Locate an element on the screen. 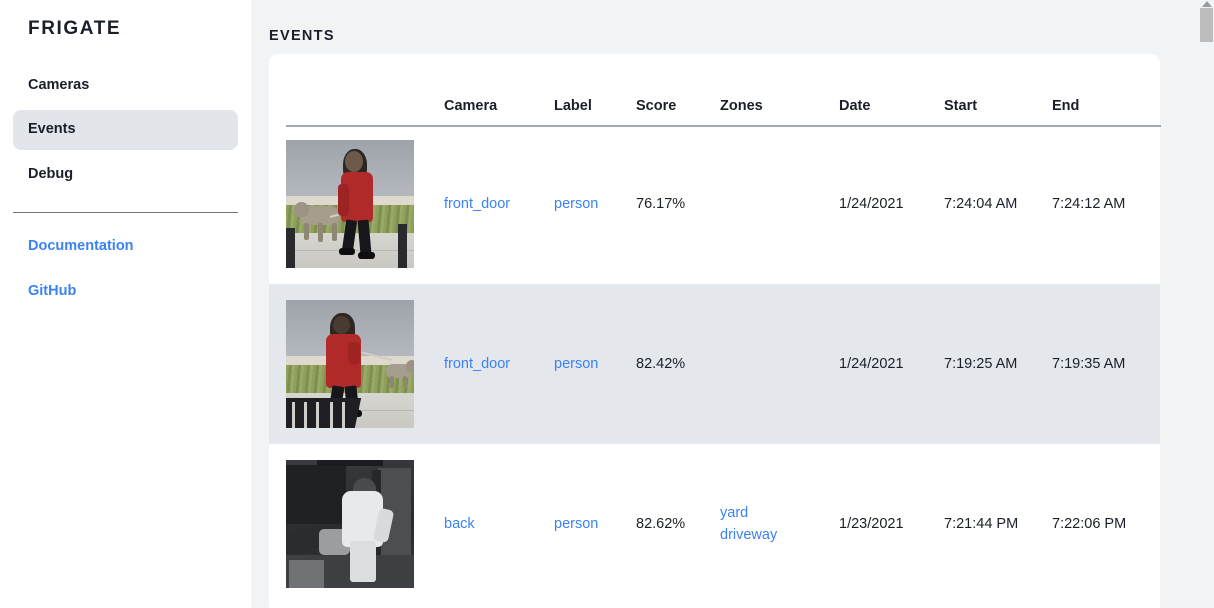 This screenshot has width=1214, height=608. sidebar-secondary-nav: Documentation GitHub is located at coordinates (125, 269).